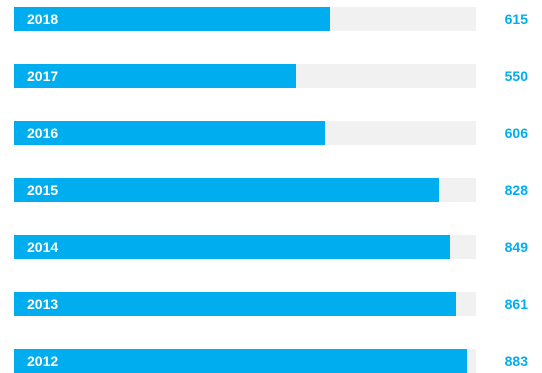 Image resolution: width=542 pixels, height=373 pixels. Describe the element at coordinates (43, 19) in the screenshot. I see `category-label-2018: 2018` at that location.